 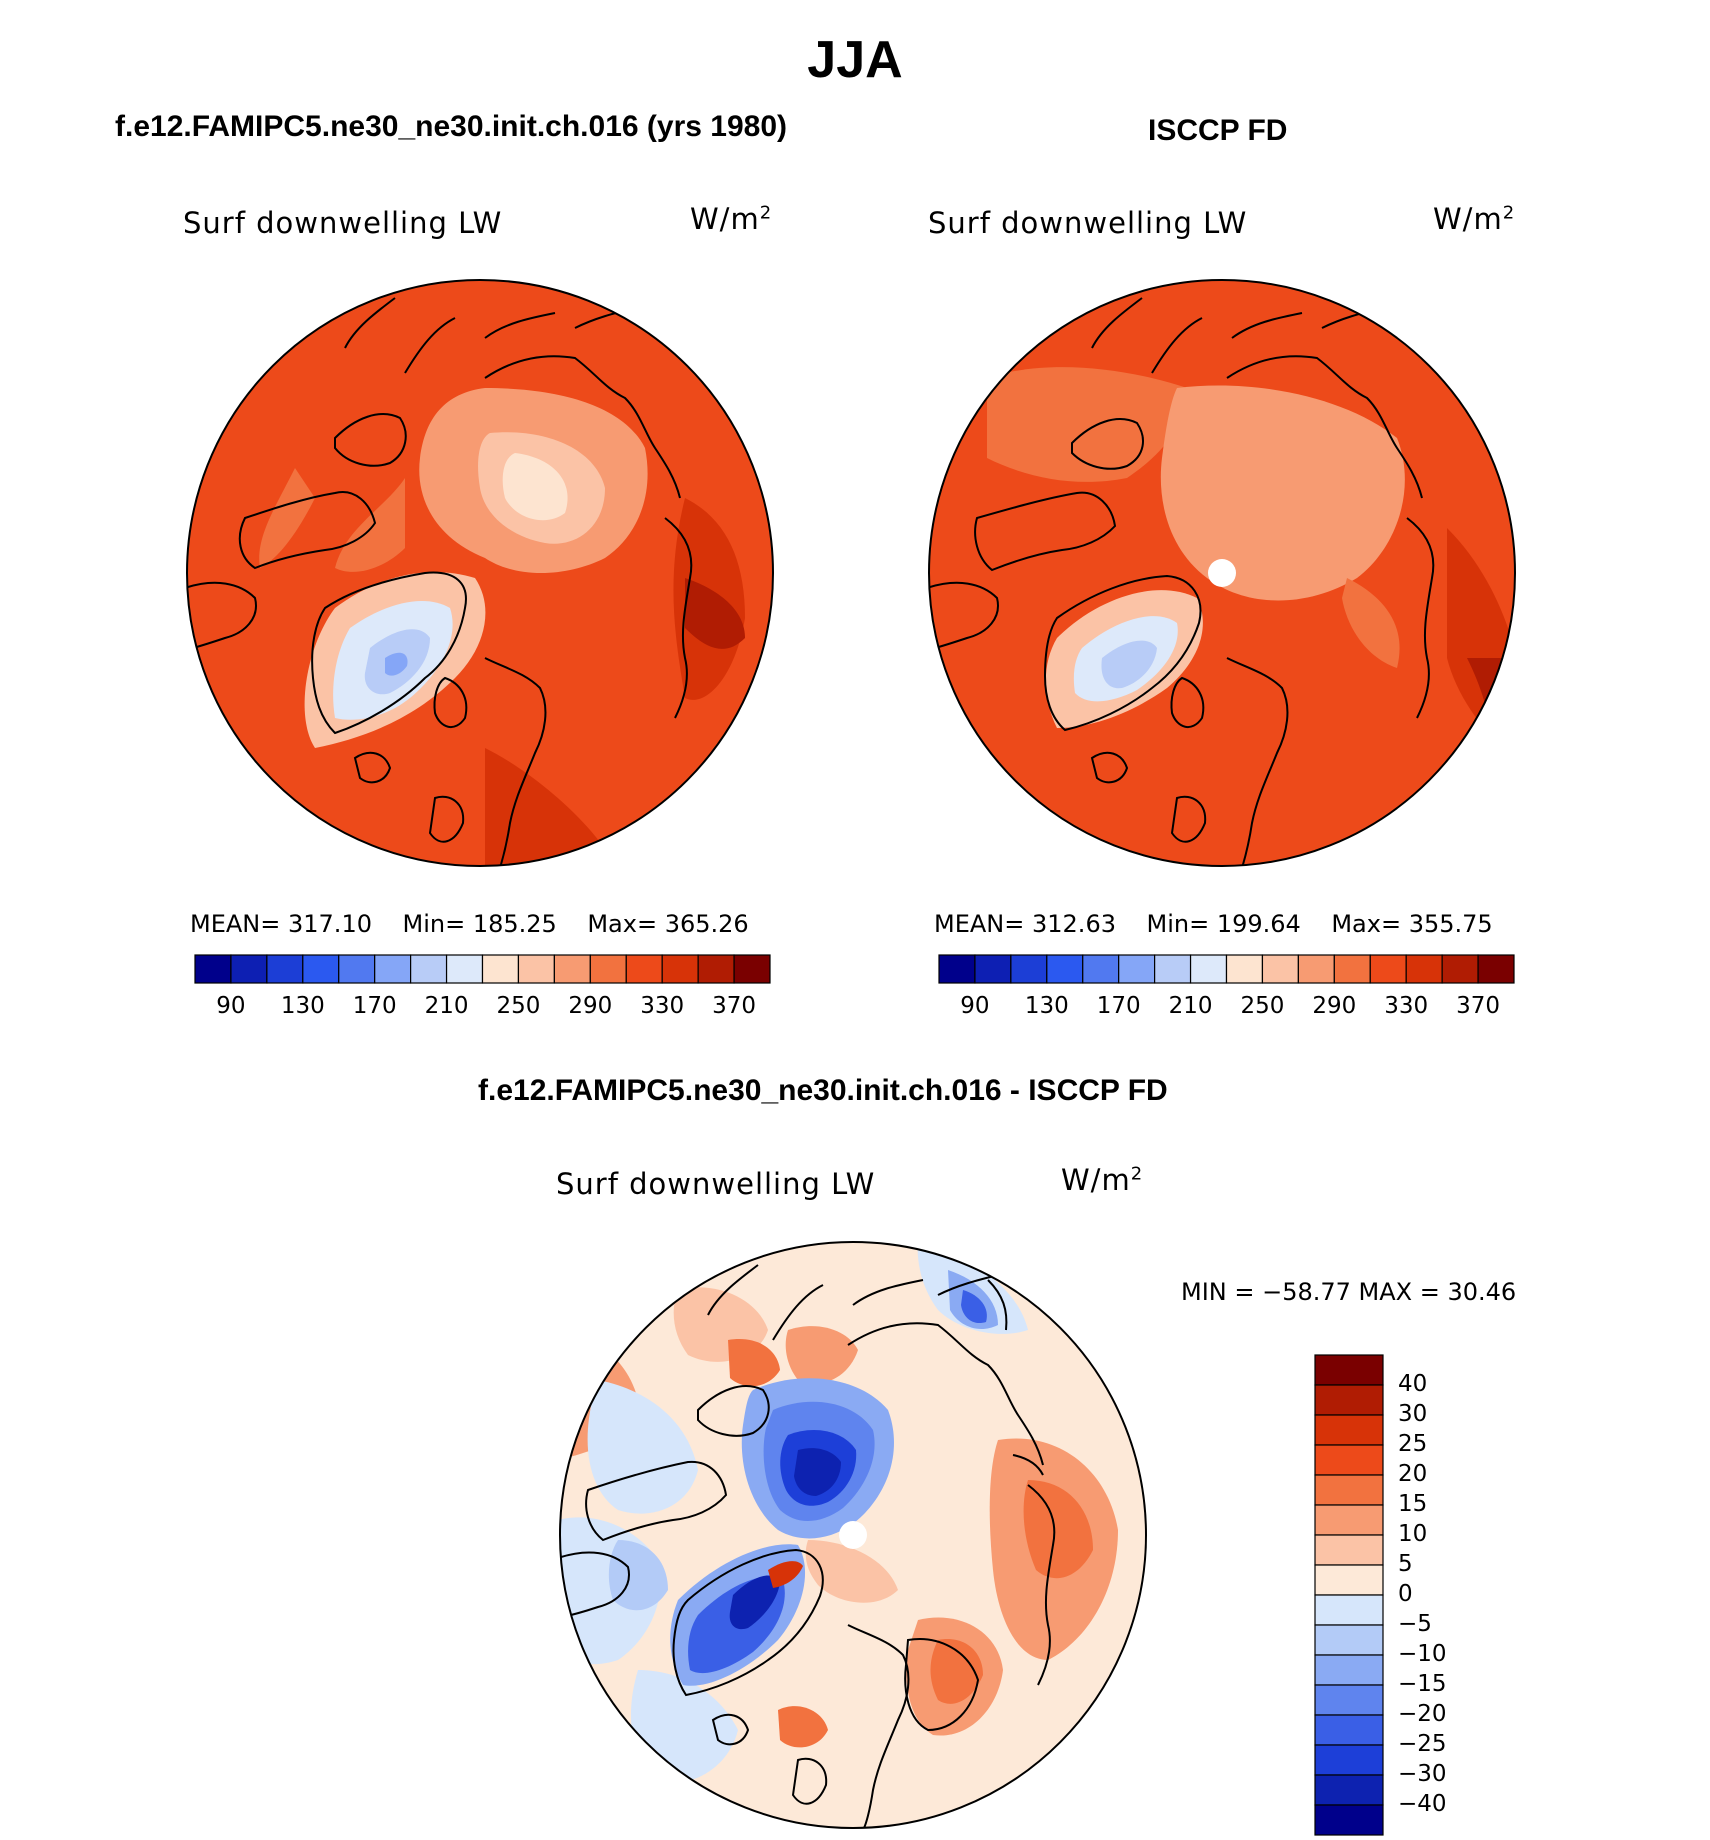 What do you see at coordinates (480, 573) in the screenshot?
I see `model-polar-map` at bounding box center [480, 573].